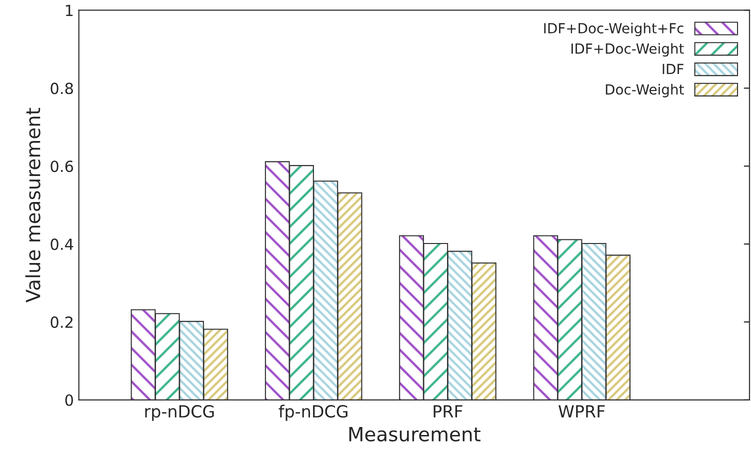  Describe the element at coordinates (645, 91) in the screenshot. I see `legend-label: Doc-Weight` at that location.